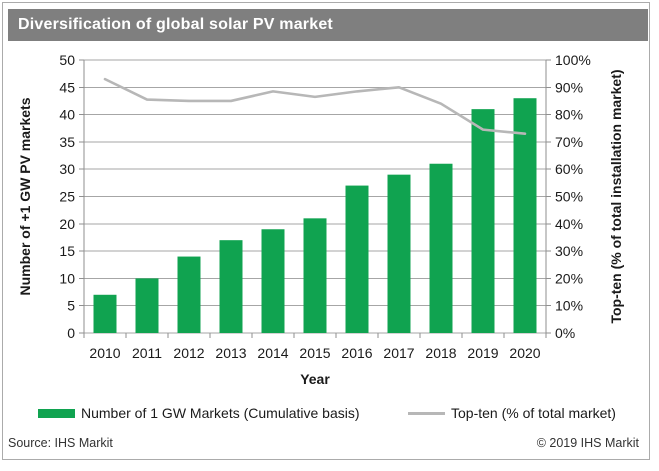 The height and width of the screenshot is (471, 659). What do you see at coordinates (573, 60) in the screenshot?
I see `svg-text: 100%` at bounding box center [573, 60].